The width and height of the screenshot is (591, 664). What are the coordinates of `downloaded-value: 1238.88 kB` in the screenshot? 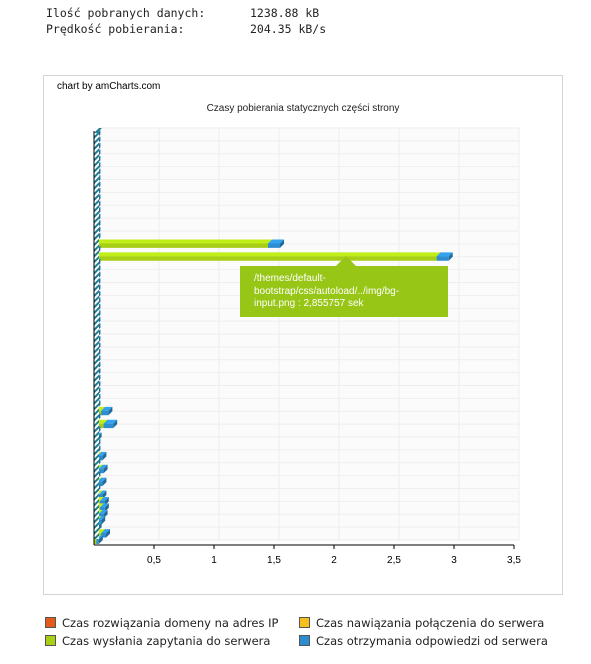 It's located at (285, 13).